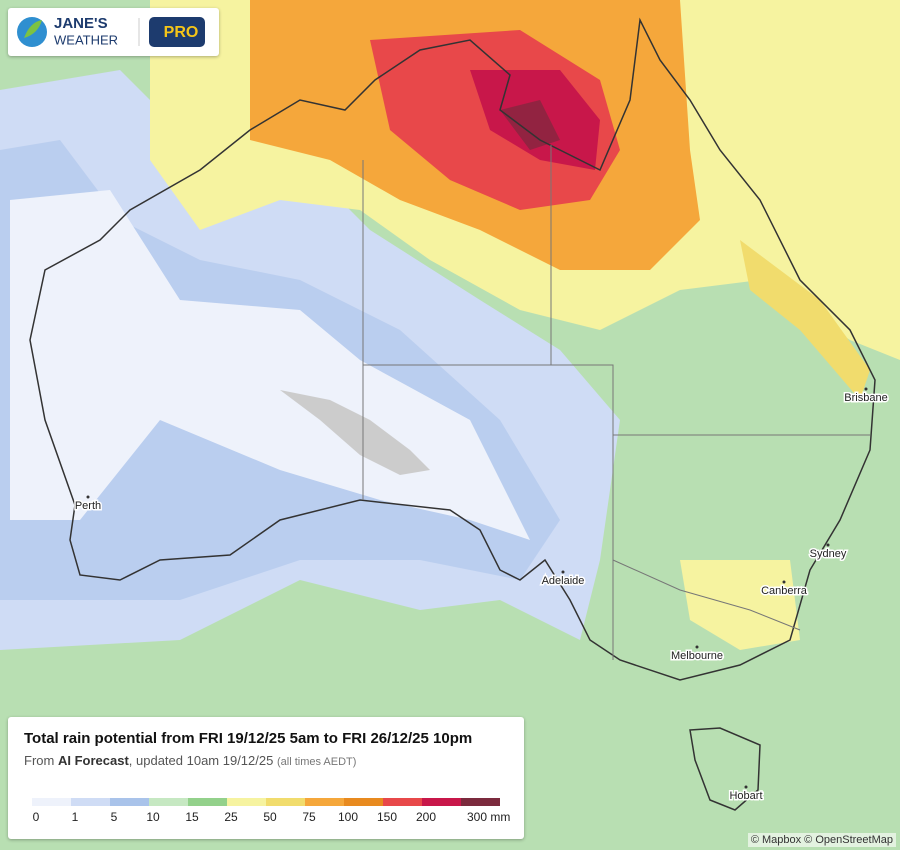  I want to click on attribution: © Mapbox © OpenStreetMap, so click(821, 840).